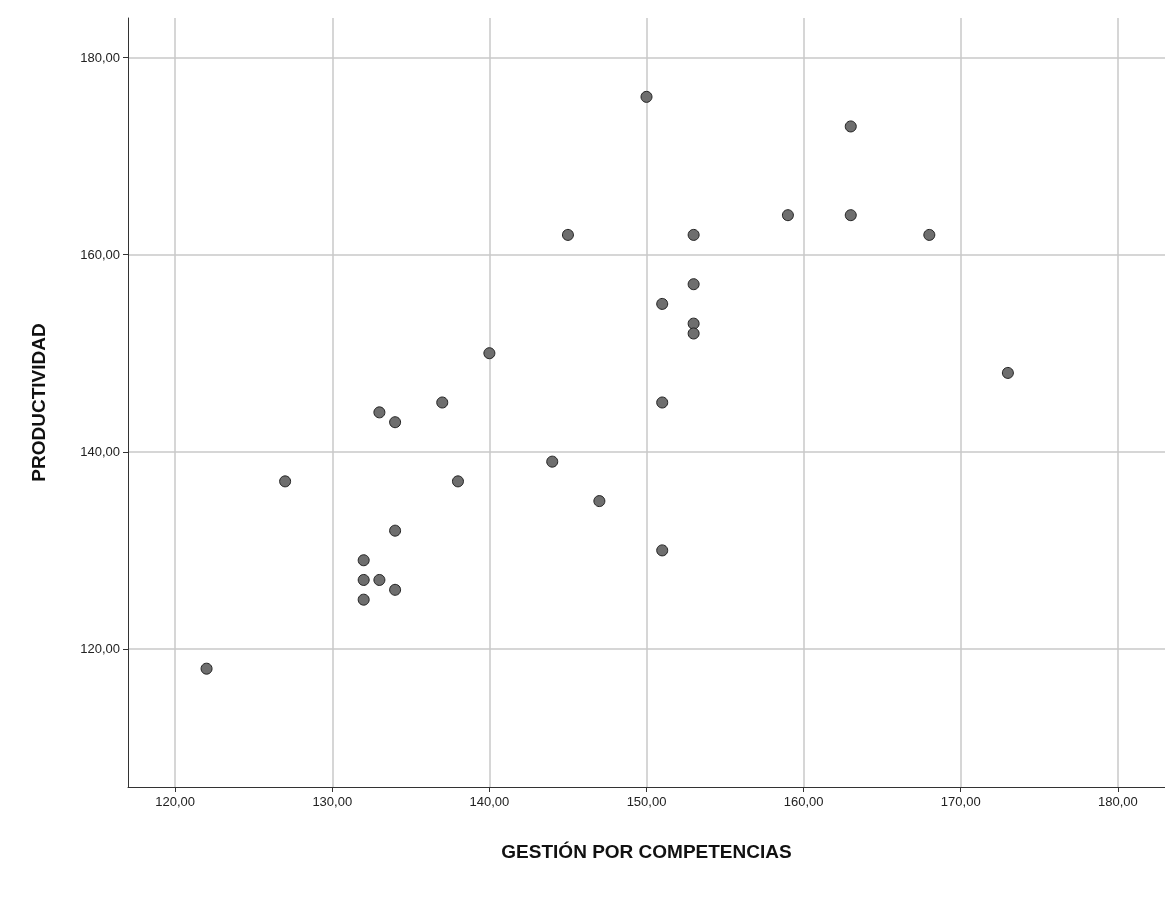  Describe the element at coordinates (332, 801) in the screenshot. I see `x-tick-label: 130,00` at that location.